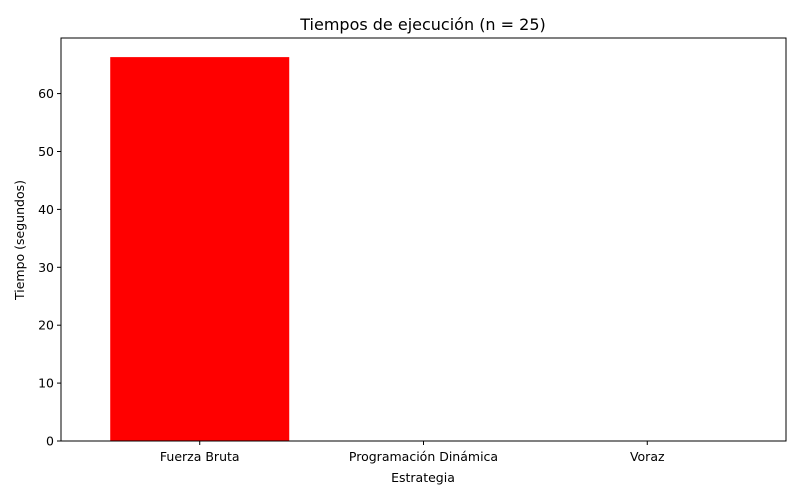  Describe the element at coordinates (19, 240) in the screenshot. I see `y-axis-label: Tiempo (segundos)` at that location.